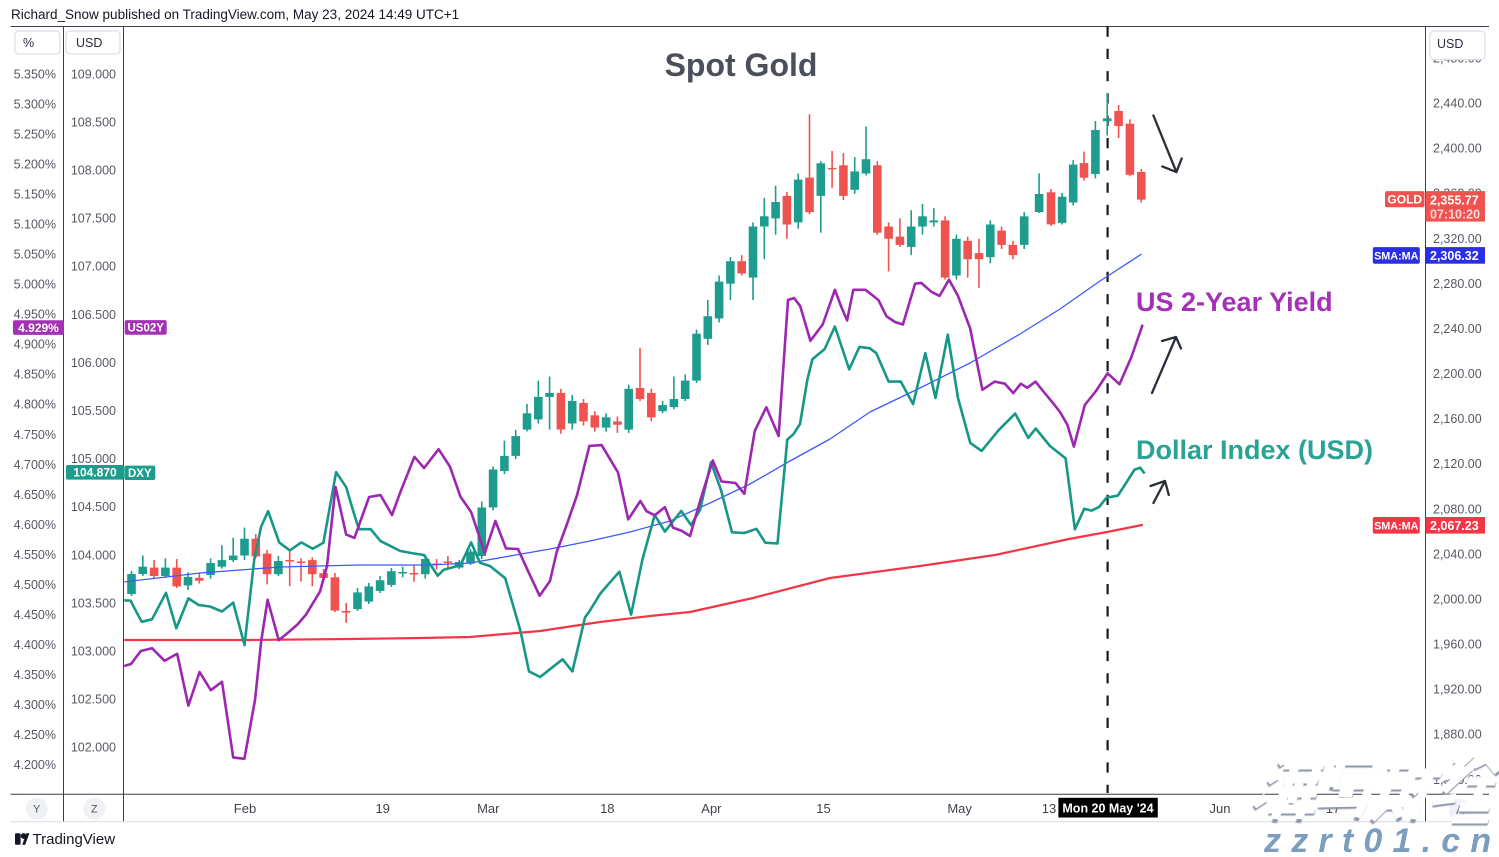  I want to click on svg-text: 5.250%, so click(35, 134).